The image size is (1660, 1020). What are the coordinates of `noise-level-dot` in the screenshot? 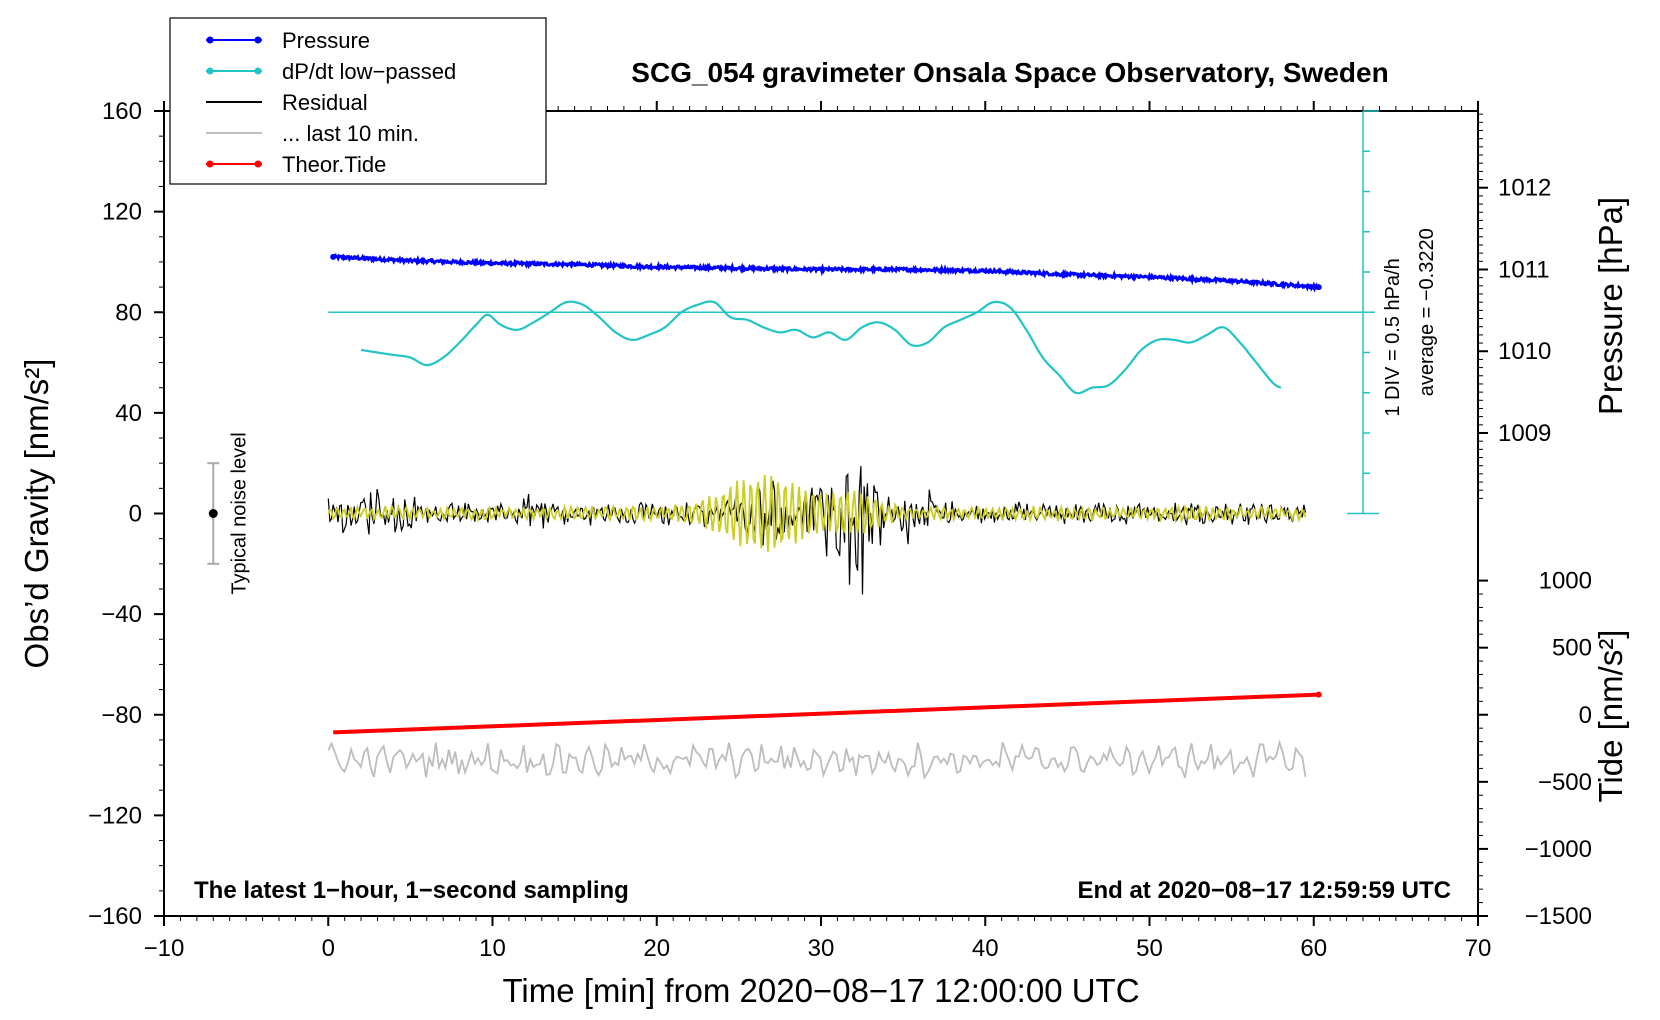 It's located at (213, 513).